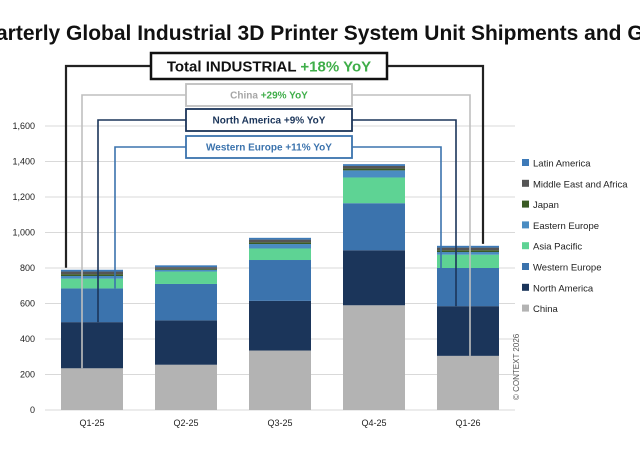  I want to click on annotation-growth: +9% YoY, so click(305, 121).